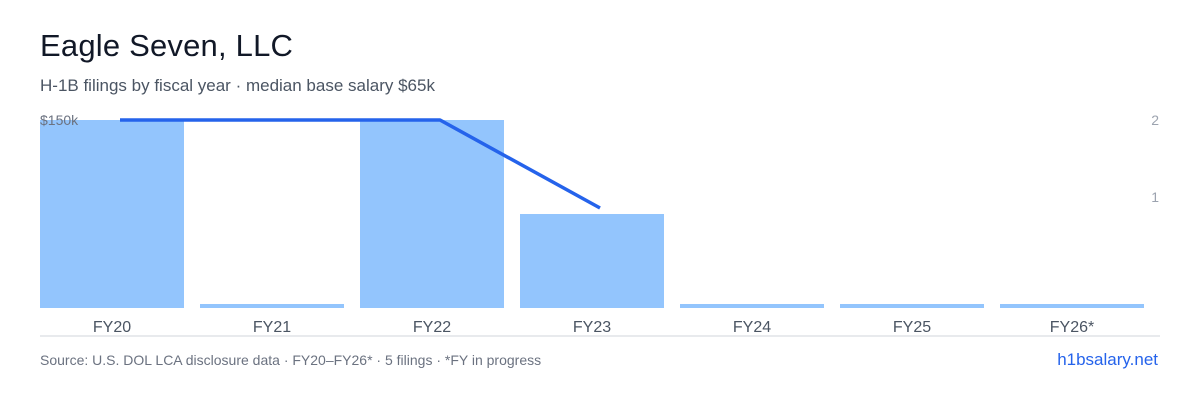 The width and height of the screenshot is (1200, 400). What do you see at coordinates (112, 327) in the screenshot?
I see `x-tick-label: FY20` at bounding box center [112, 327].